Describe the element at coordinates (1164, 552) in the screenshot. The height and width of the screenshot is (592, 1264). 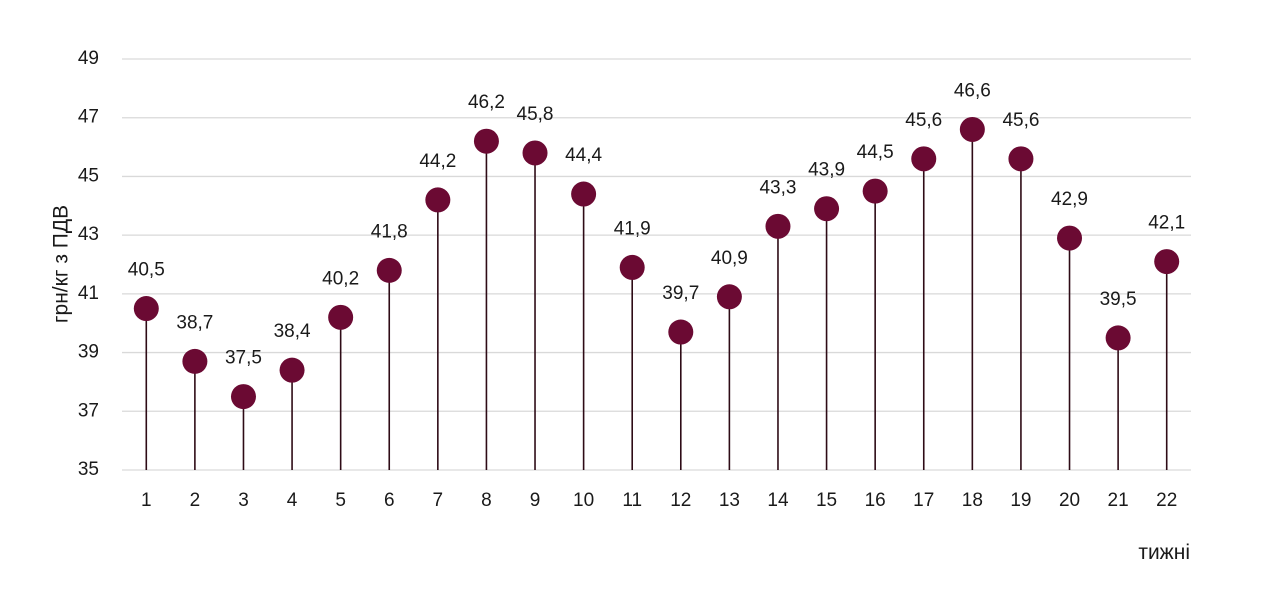
I see `x-axis-title: тижні` at that location.